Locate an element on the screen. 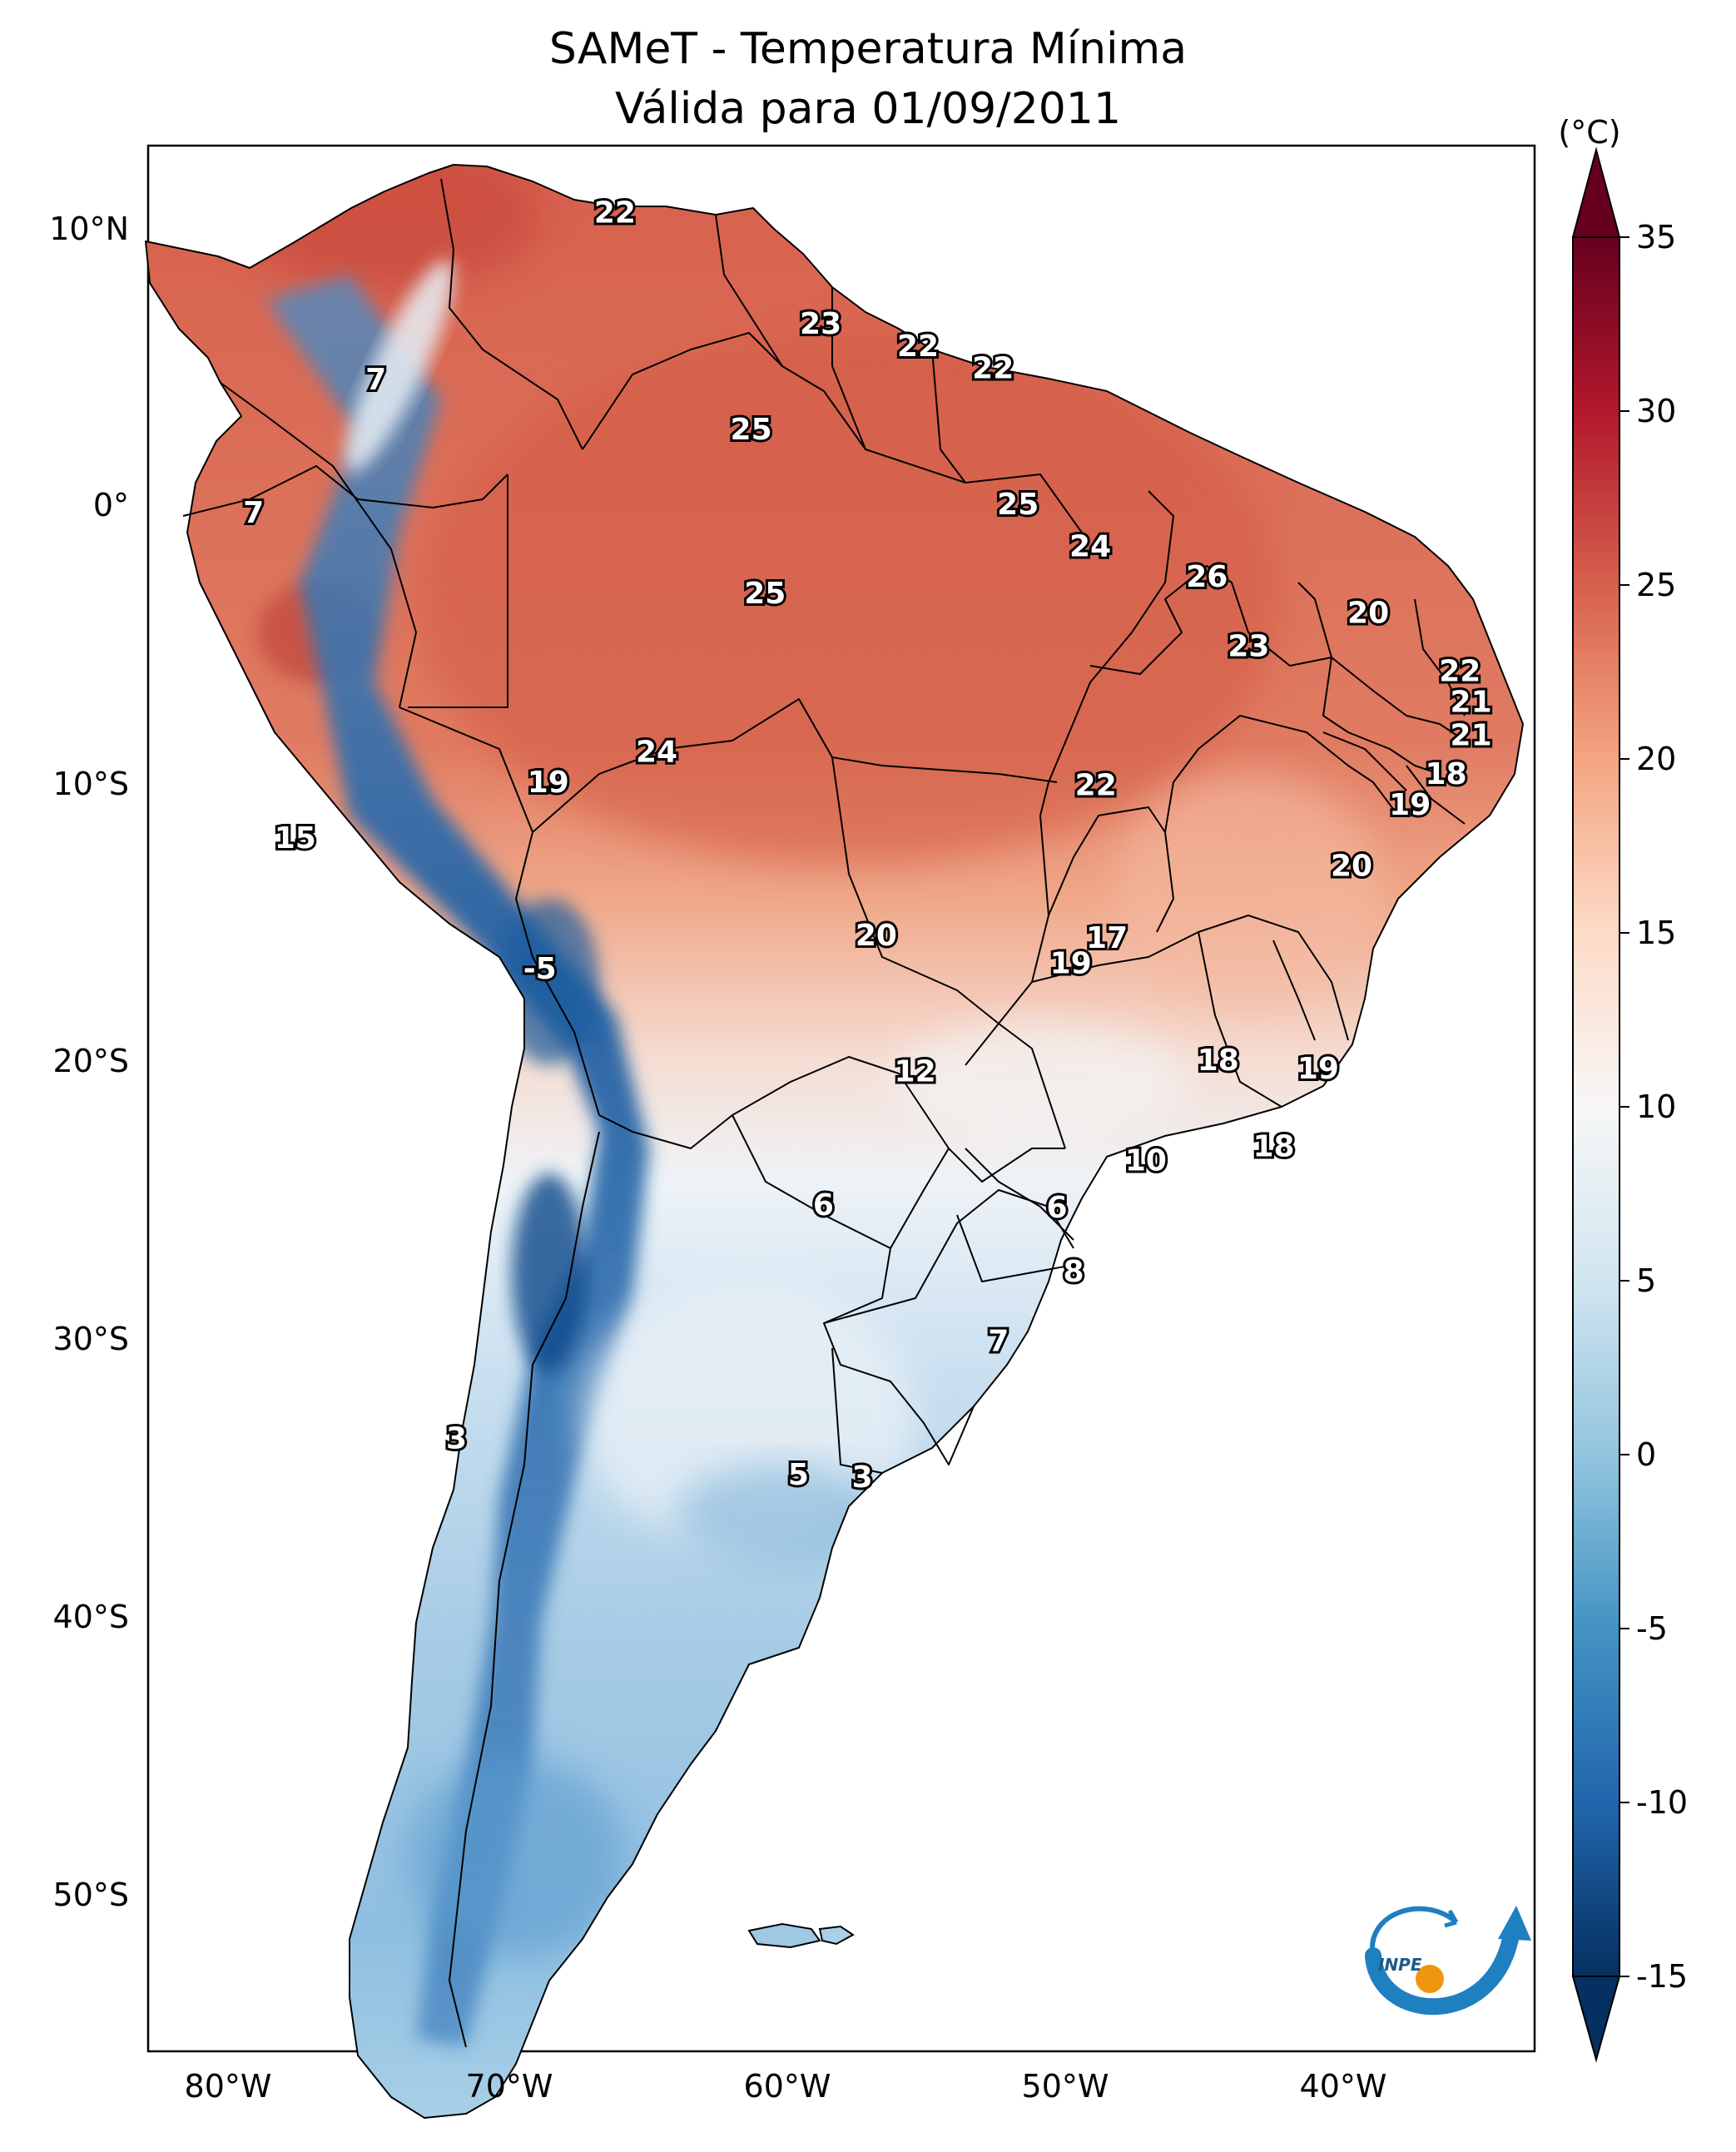 This screenshot has width=1736, height=2152. colorbar-tick-label: -10 is located at coordinates (1662, 1802).